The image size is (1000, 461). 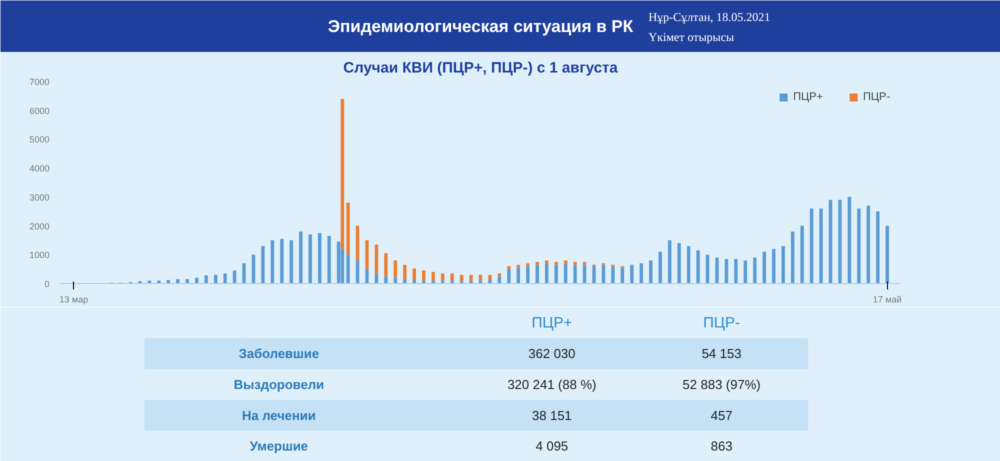 What do you see at coordinates (721, 446) in the screenshot?
I see `text: 863` at bounding box center [721, 446].